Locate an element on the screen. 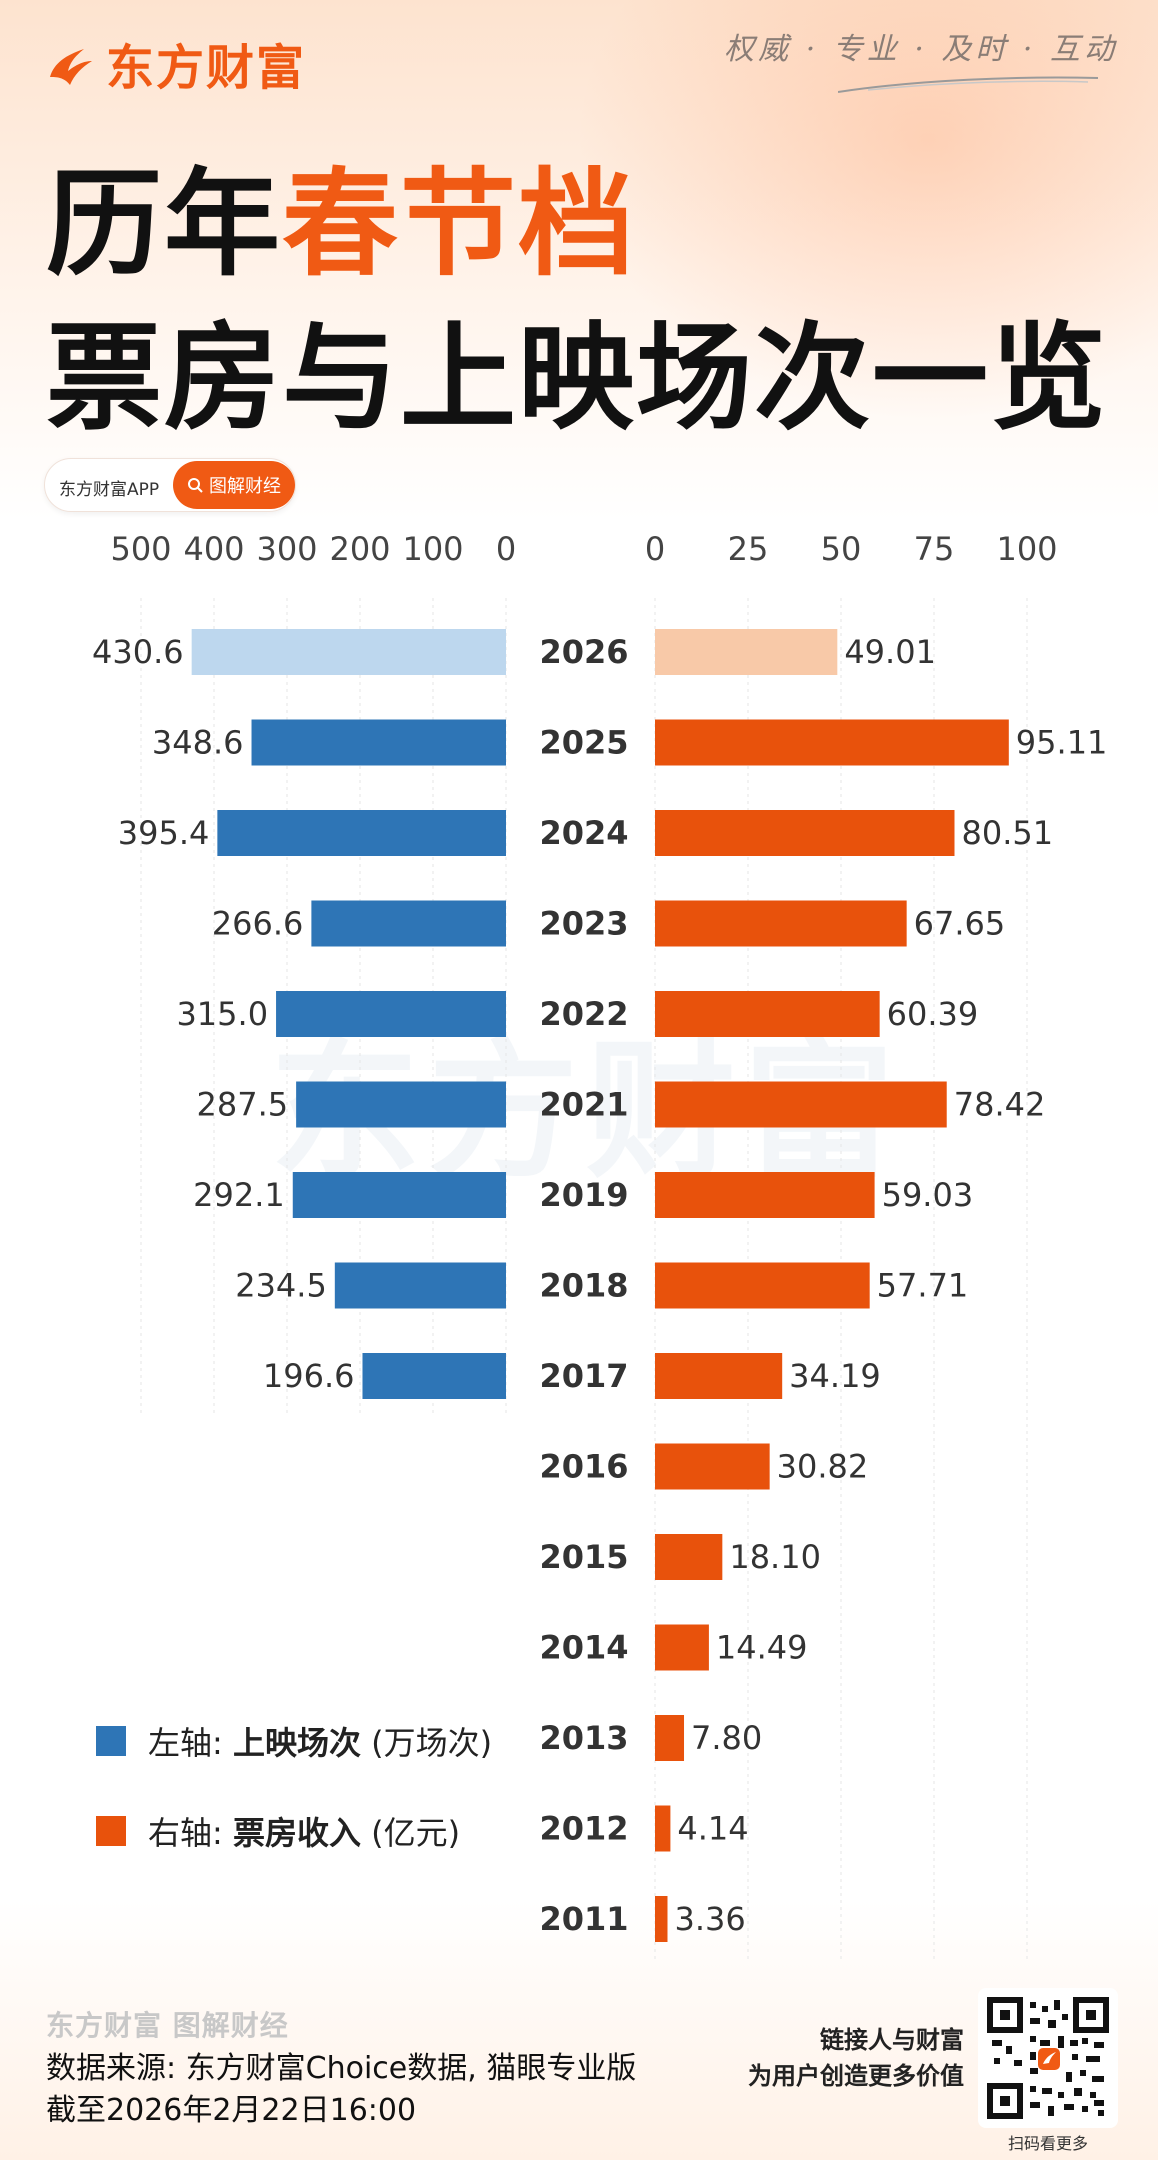  left-axis-tick-label: 0 is located at coordinates (506, 549).